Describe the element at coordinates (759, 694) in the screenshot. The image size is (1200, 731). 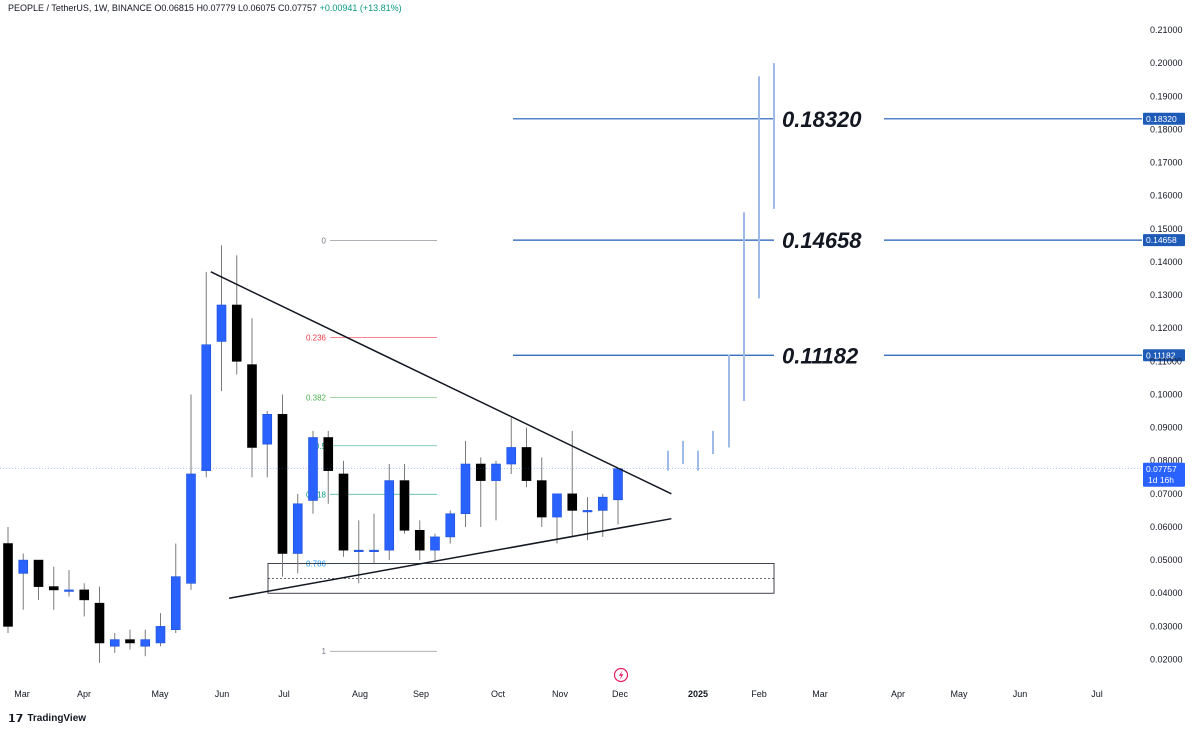
I see `x-tick-label: Feb` at that location.